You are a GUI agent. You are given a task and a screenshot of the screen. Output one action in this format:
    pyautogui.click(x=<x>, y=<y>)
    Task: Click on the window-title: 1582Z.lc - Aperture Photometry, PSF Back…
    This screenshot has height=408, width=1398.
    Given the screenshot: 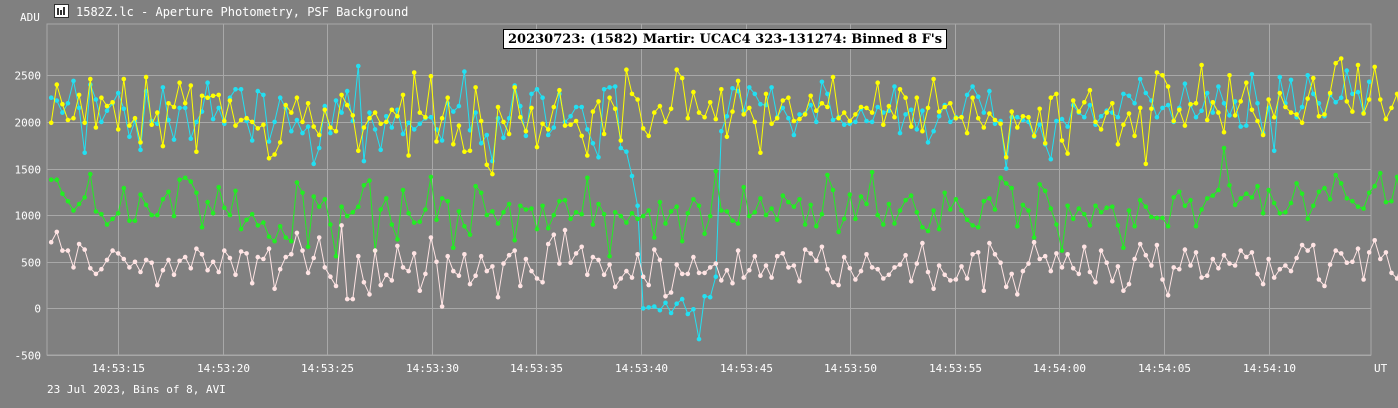 What is the action you would take?
    pyautogui.click(x=242, y=12)
    